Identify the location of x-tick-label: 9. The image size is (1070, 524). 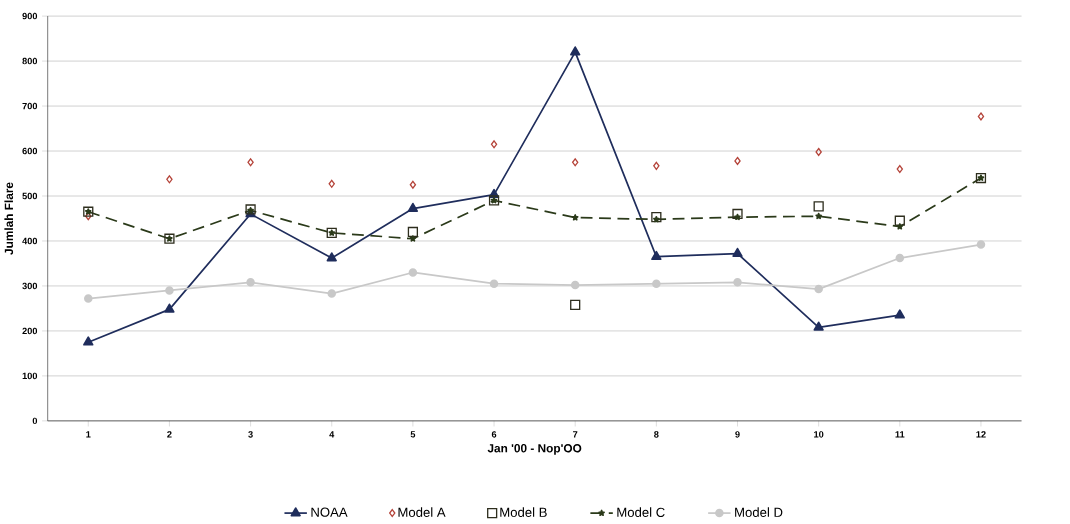
(737, 434).